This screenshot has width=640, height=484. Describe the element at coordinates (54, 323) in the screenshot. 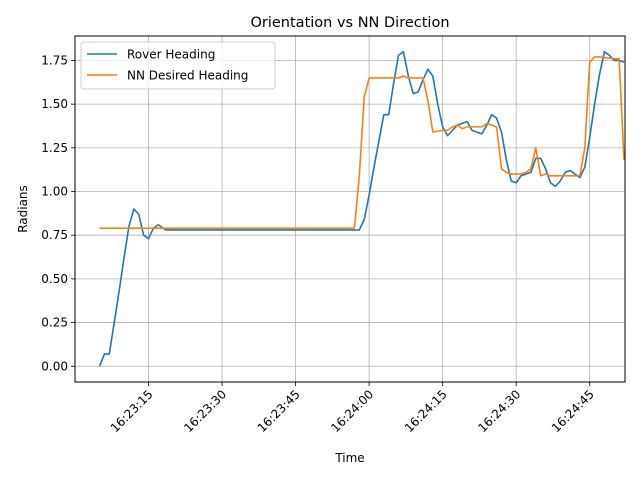

I see `y-tick-label: 0.25` at that location.